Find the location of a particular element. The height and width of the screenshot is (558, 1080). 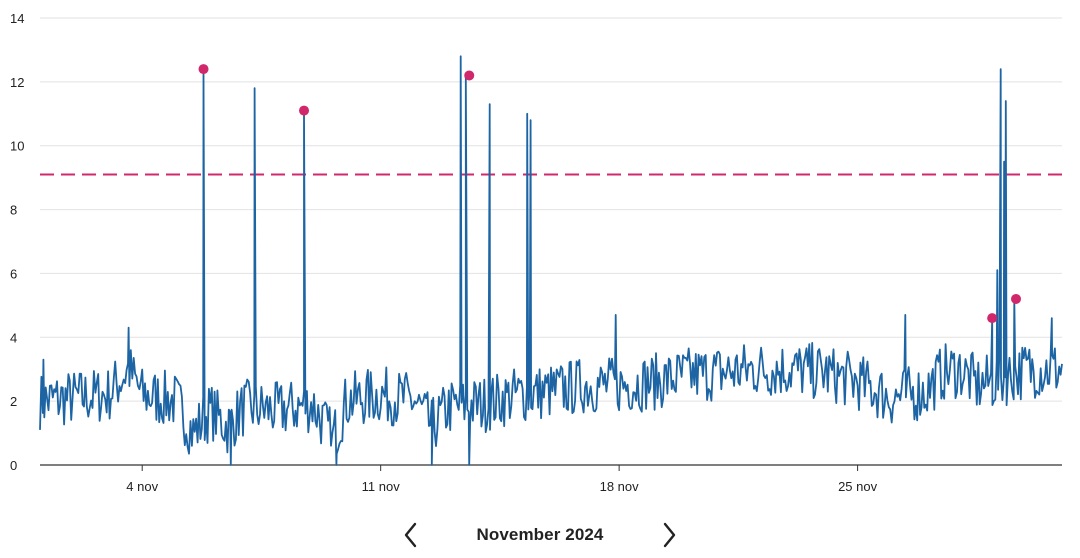

x-tick-label: 11 nov is located at coordinates (381, 486).